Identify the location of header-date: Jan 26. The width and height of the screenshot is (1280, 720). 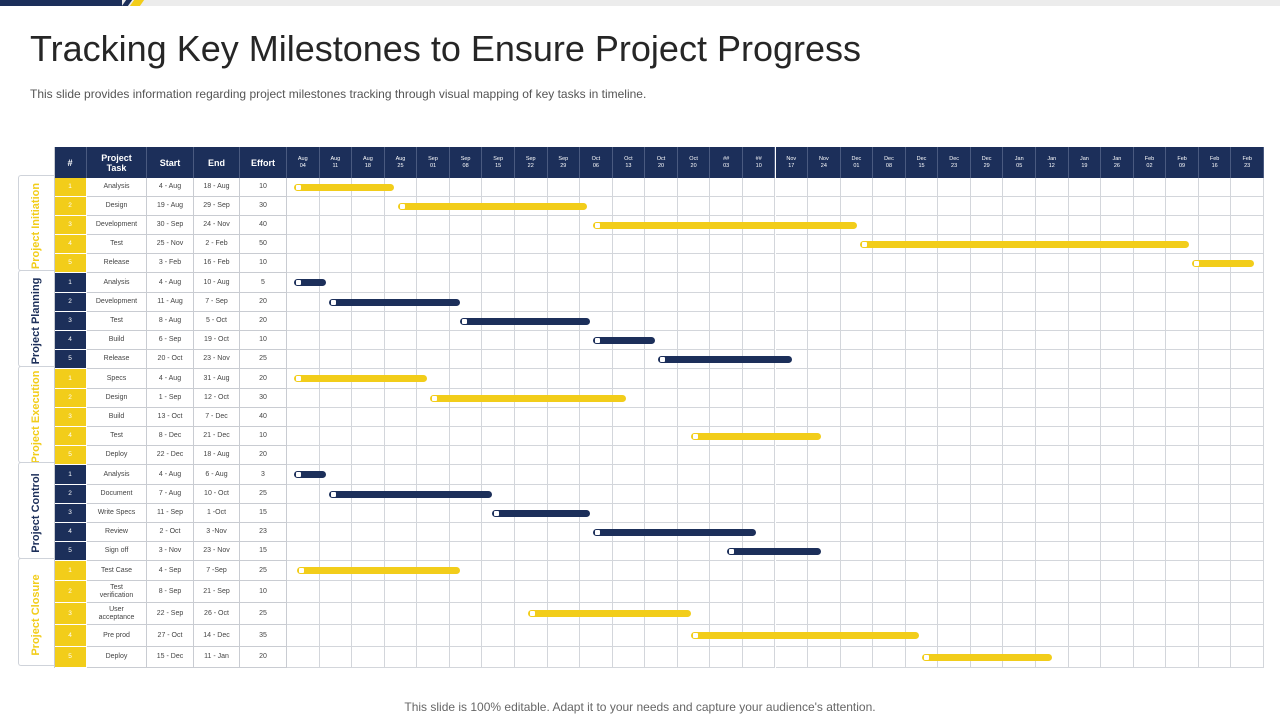
(1117, 162).